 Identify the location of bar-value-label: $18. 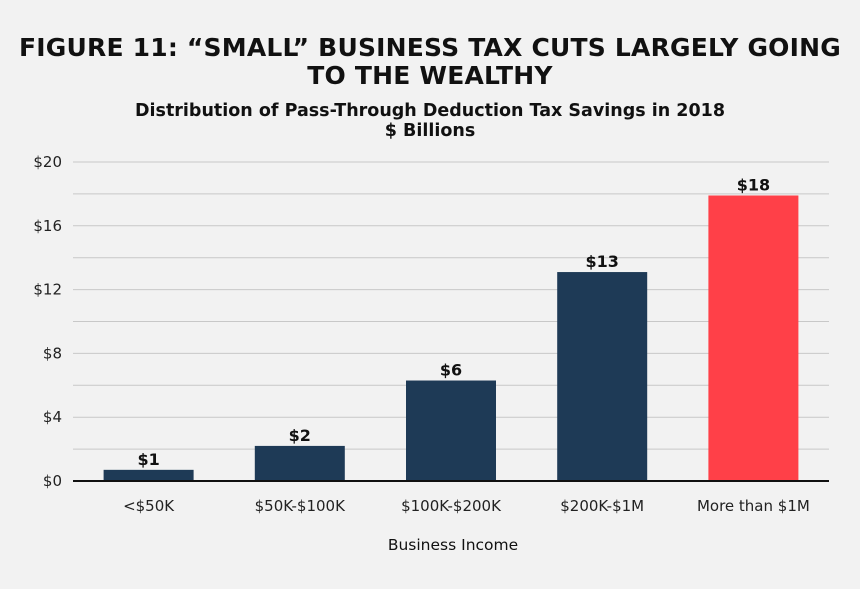
(753, 184).